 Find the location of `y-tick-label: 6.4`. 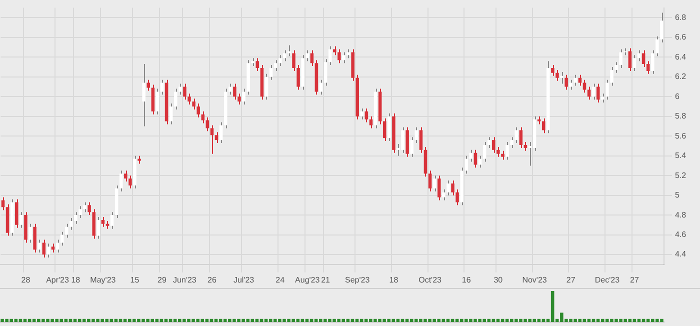

y-tick-label: 6.4 is located at coordinates (681, 57).